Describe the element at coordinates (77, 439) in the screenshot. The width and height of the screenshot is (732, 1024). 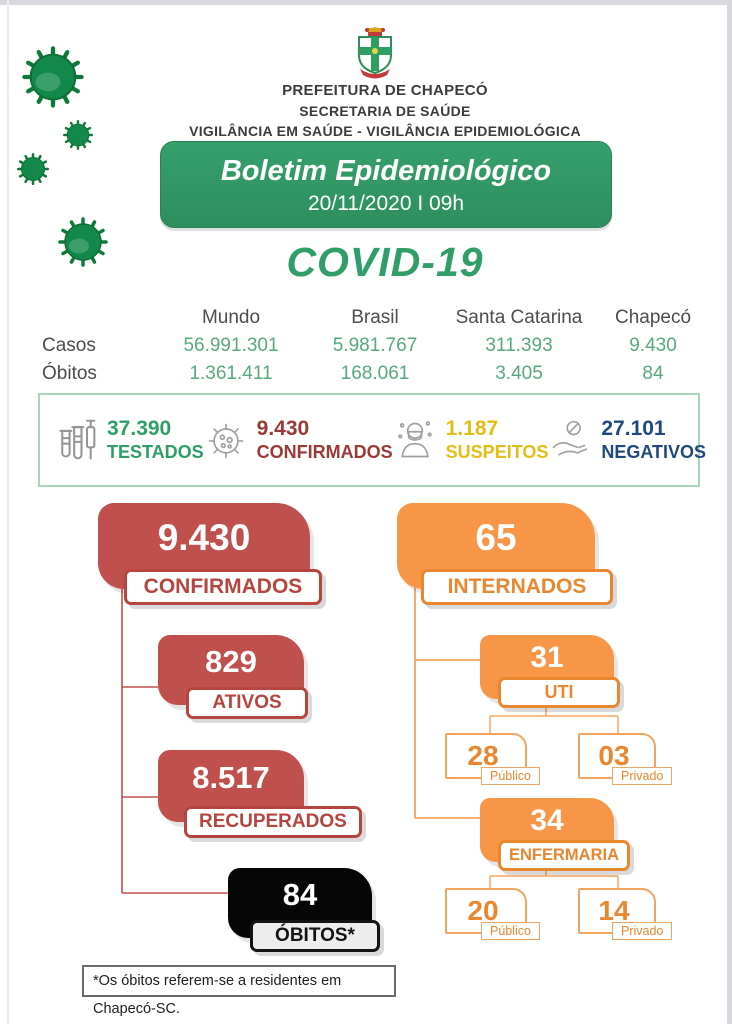
I see `test-tubes-icon` at that location.